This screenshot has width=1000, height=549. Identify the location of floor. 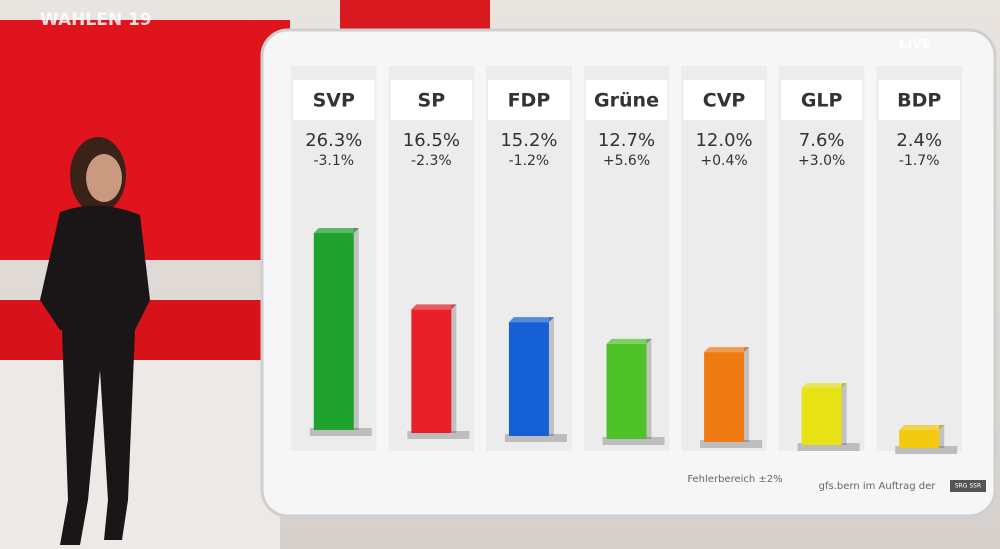
(140, 454).